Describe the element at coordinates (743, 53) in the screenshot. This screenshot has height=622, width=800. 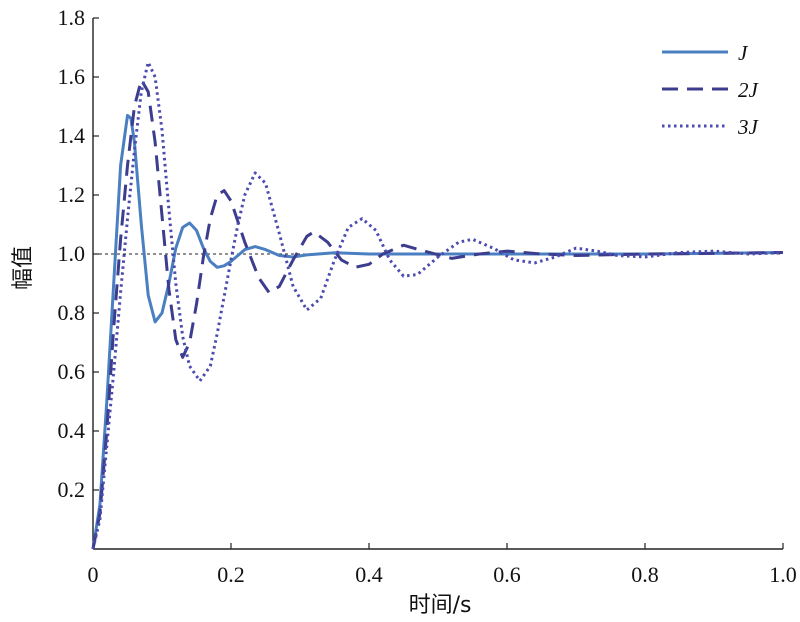
I see `legend-label-j: J` at that location.